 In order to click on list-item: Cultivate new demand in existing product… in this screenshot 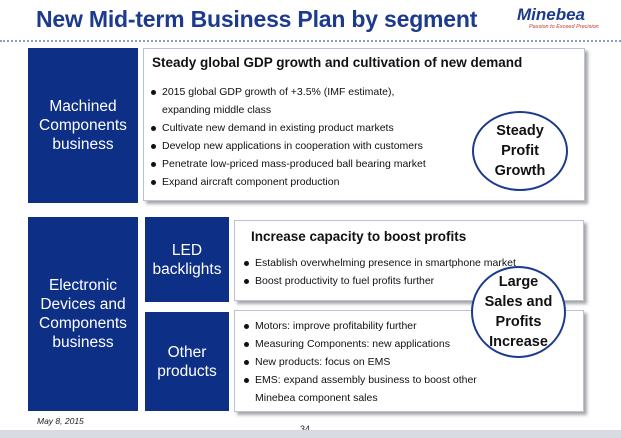, I will do `click(315, 128)`.